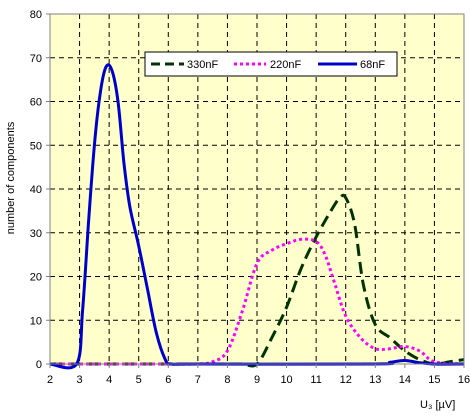  I want to click on x-tick-label: 8, so click(227, 380).